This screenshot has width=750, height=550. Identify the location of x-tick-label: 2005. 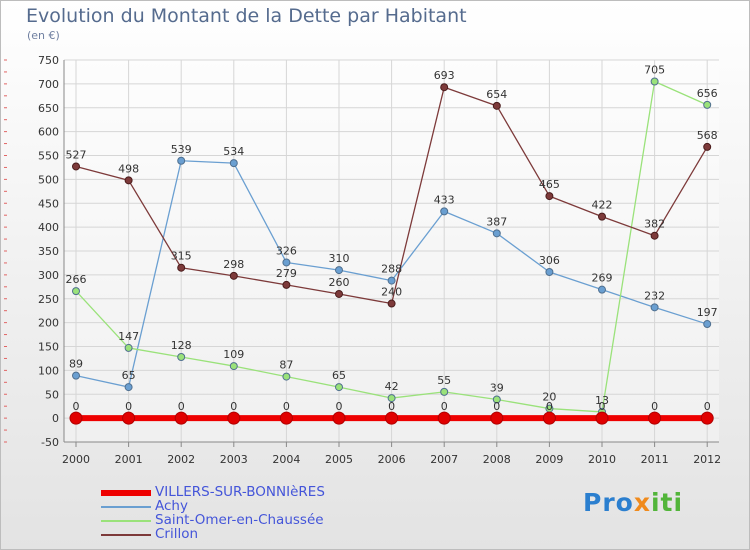
(339, 459).